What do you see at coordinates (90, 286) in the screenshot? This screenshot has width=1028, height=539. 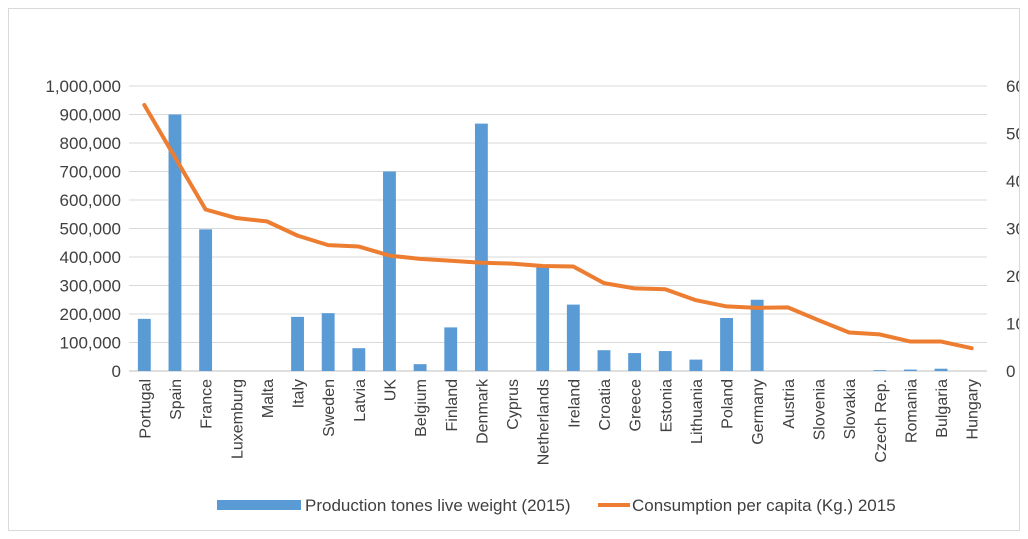 I see `left-axis-tick-label: 300,000` at bounding box center [90, 286].